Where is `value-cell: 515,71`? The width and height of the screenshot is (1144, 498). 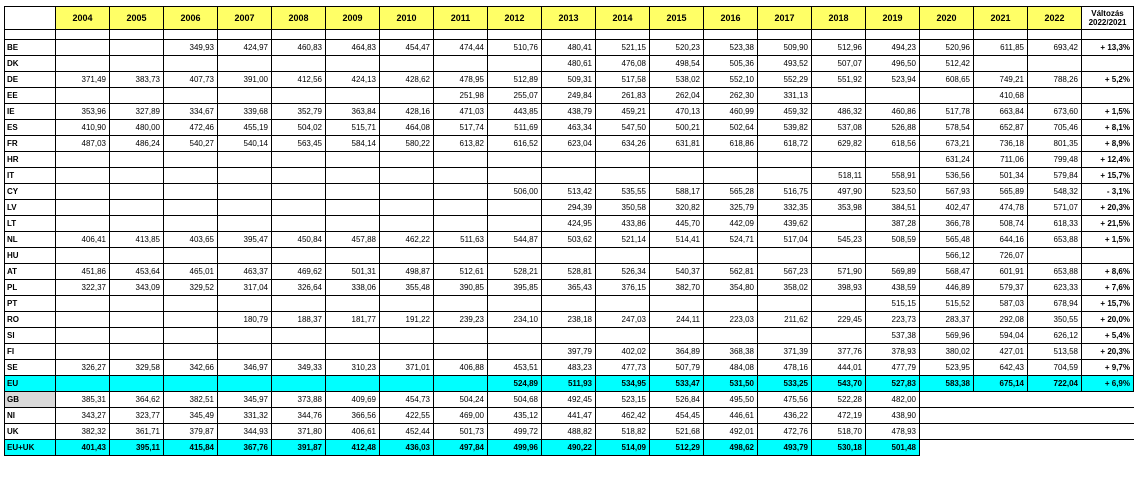
value-cell: 515,71 is located at coordinates (352, 127).